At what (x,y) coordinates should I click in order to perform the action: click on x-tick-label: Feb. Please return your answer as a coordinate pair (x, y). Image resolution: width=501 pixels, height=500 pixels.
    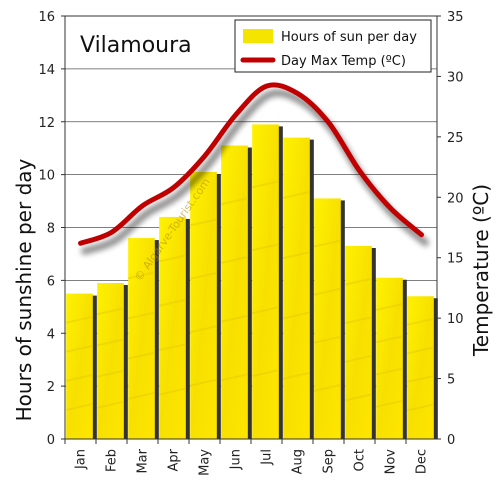
    Looking at the image, I should click on (112, 460).